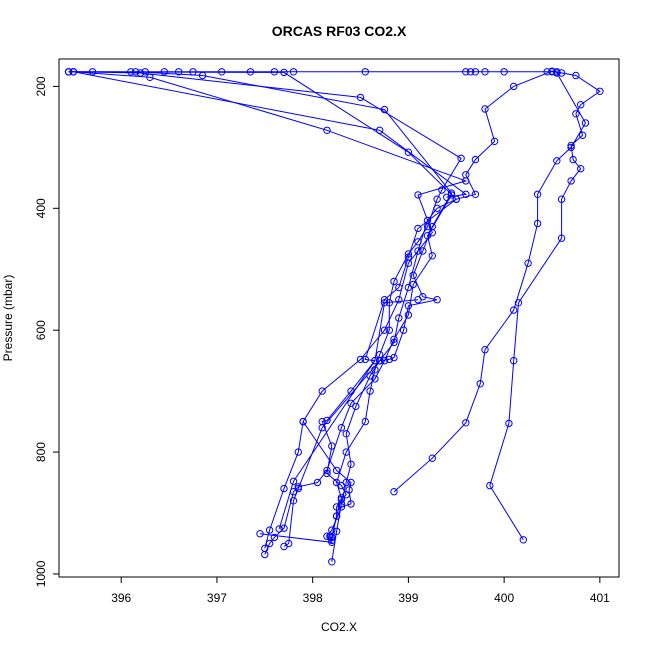  What do you see at coordinates (408, 598) in the screenshot?
I see `x-tick-label: 399` at bounding box center [408, 598].